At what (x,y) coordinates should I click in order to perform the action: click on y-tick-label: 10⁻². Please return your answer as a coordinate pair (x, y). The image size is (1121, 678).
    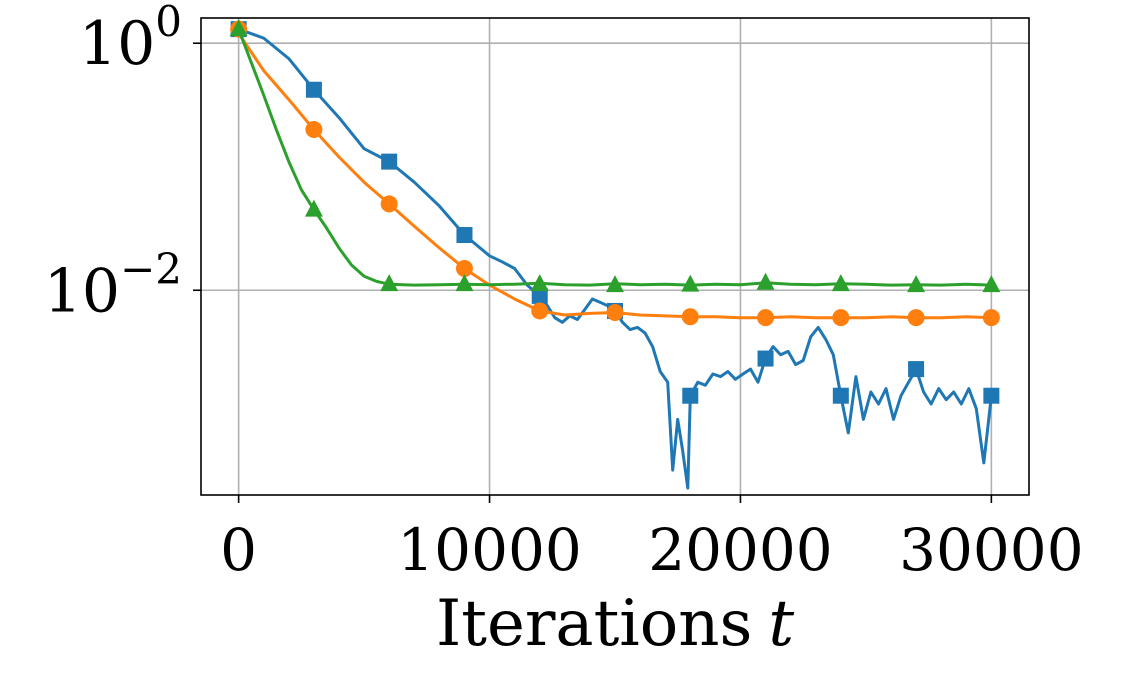
    Looking at the image, I should click on (113, 285).